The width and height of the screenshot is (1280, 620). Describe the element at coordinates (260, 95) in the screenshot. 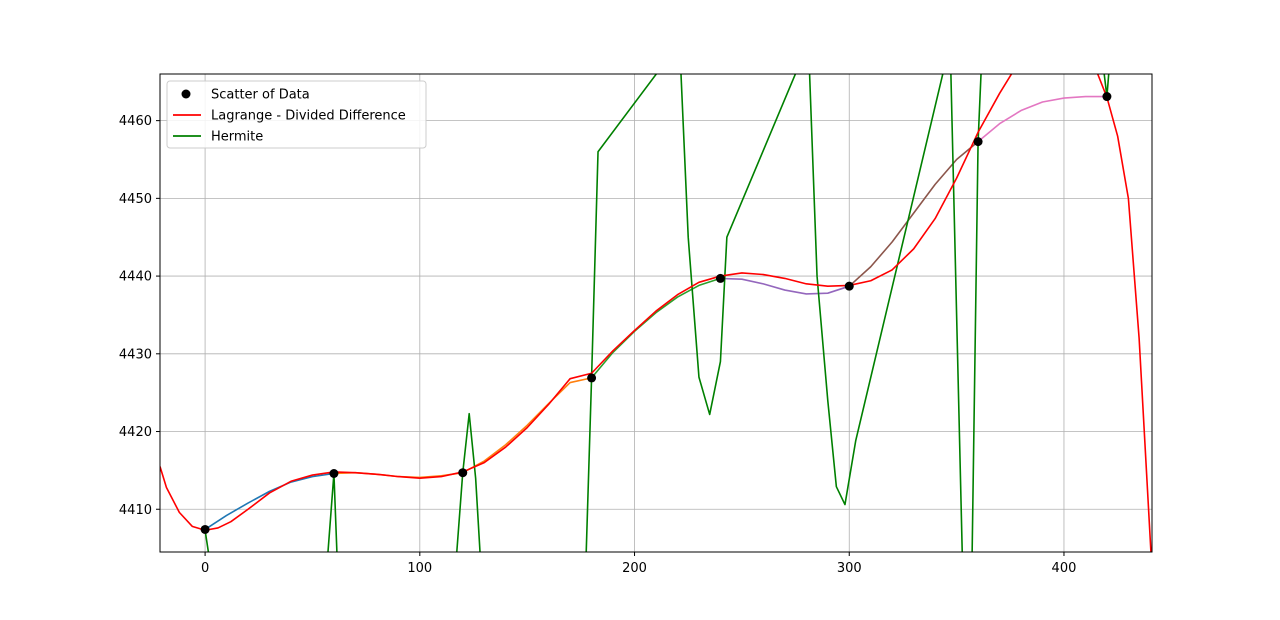

I see `legend-label: Scatter of Data` at that location.